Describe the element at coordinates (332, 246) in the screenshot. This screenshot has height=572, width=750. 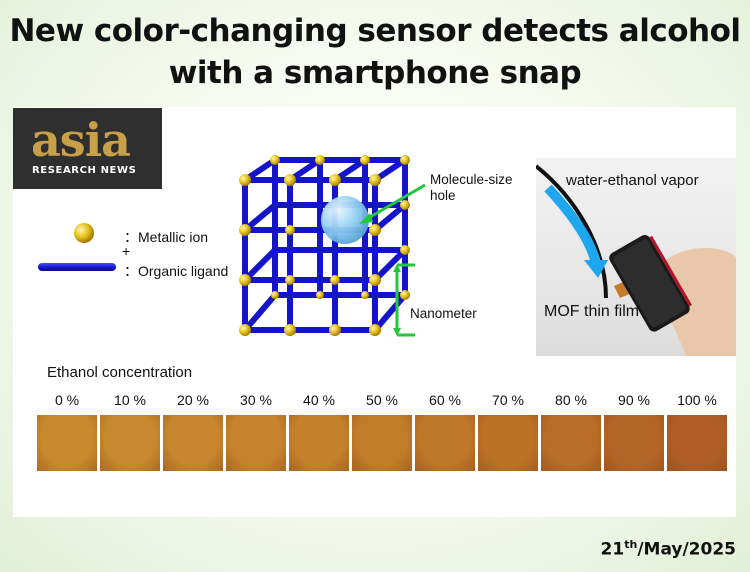
I see `mof-framework-diagram` at that location.